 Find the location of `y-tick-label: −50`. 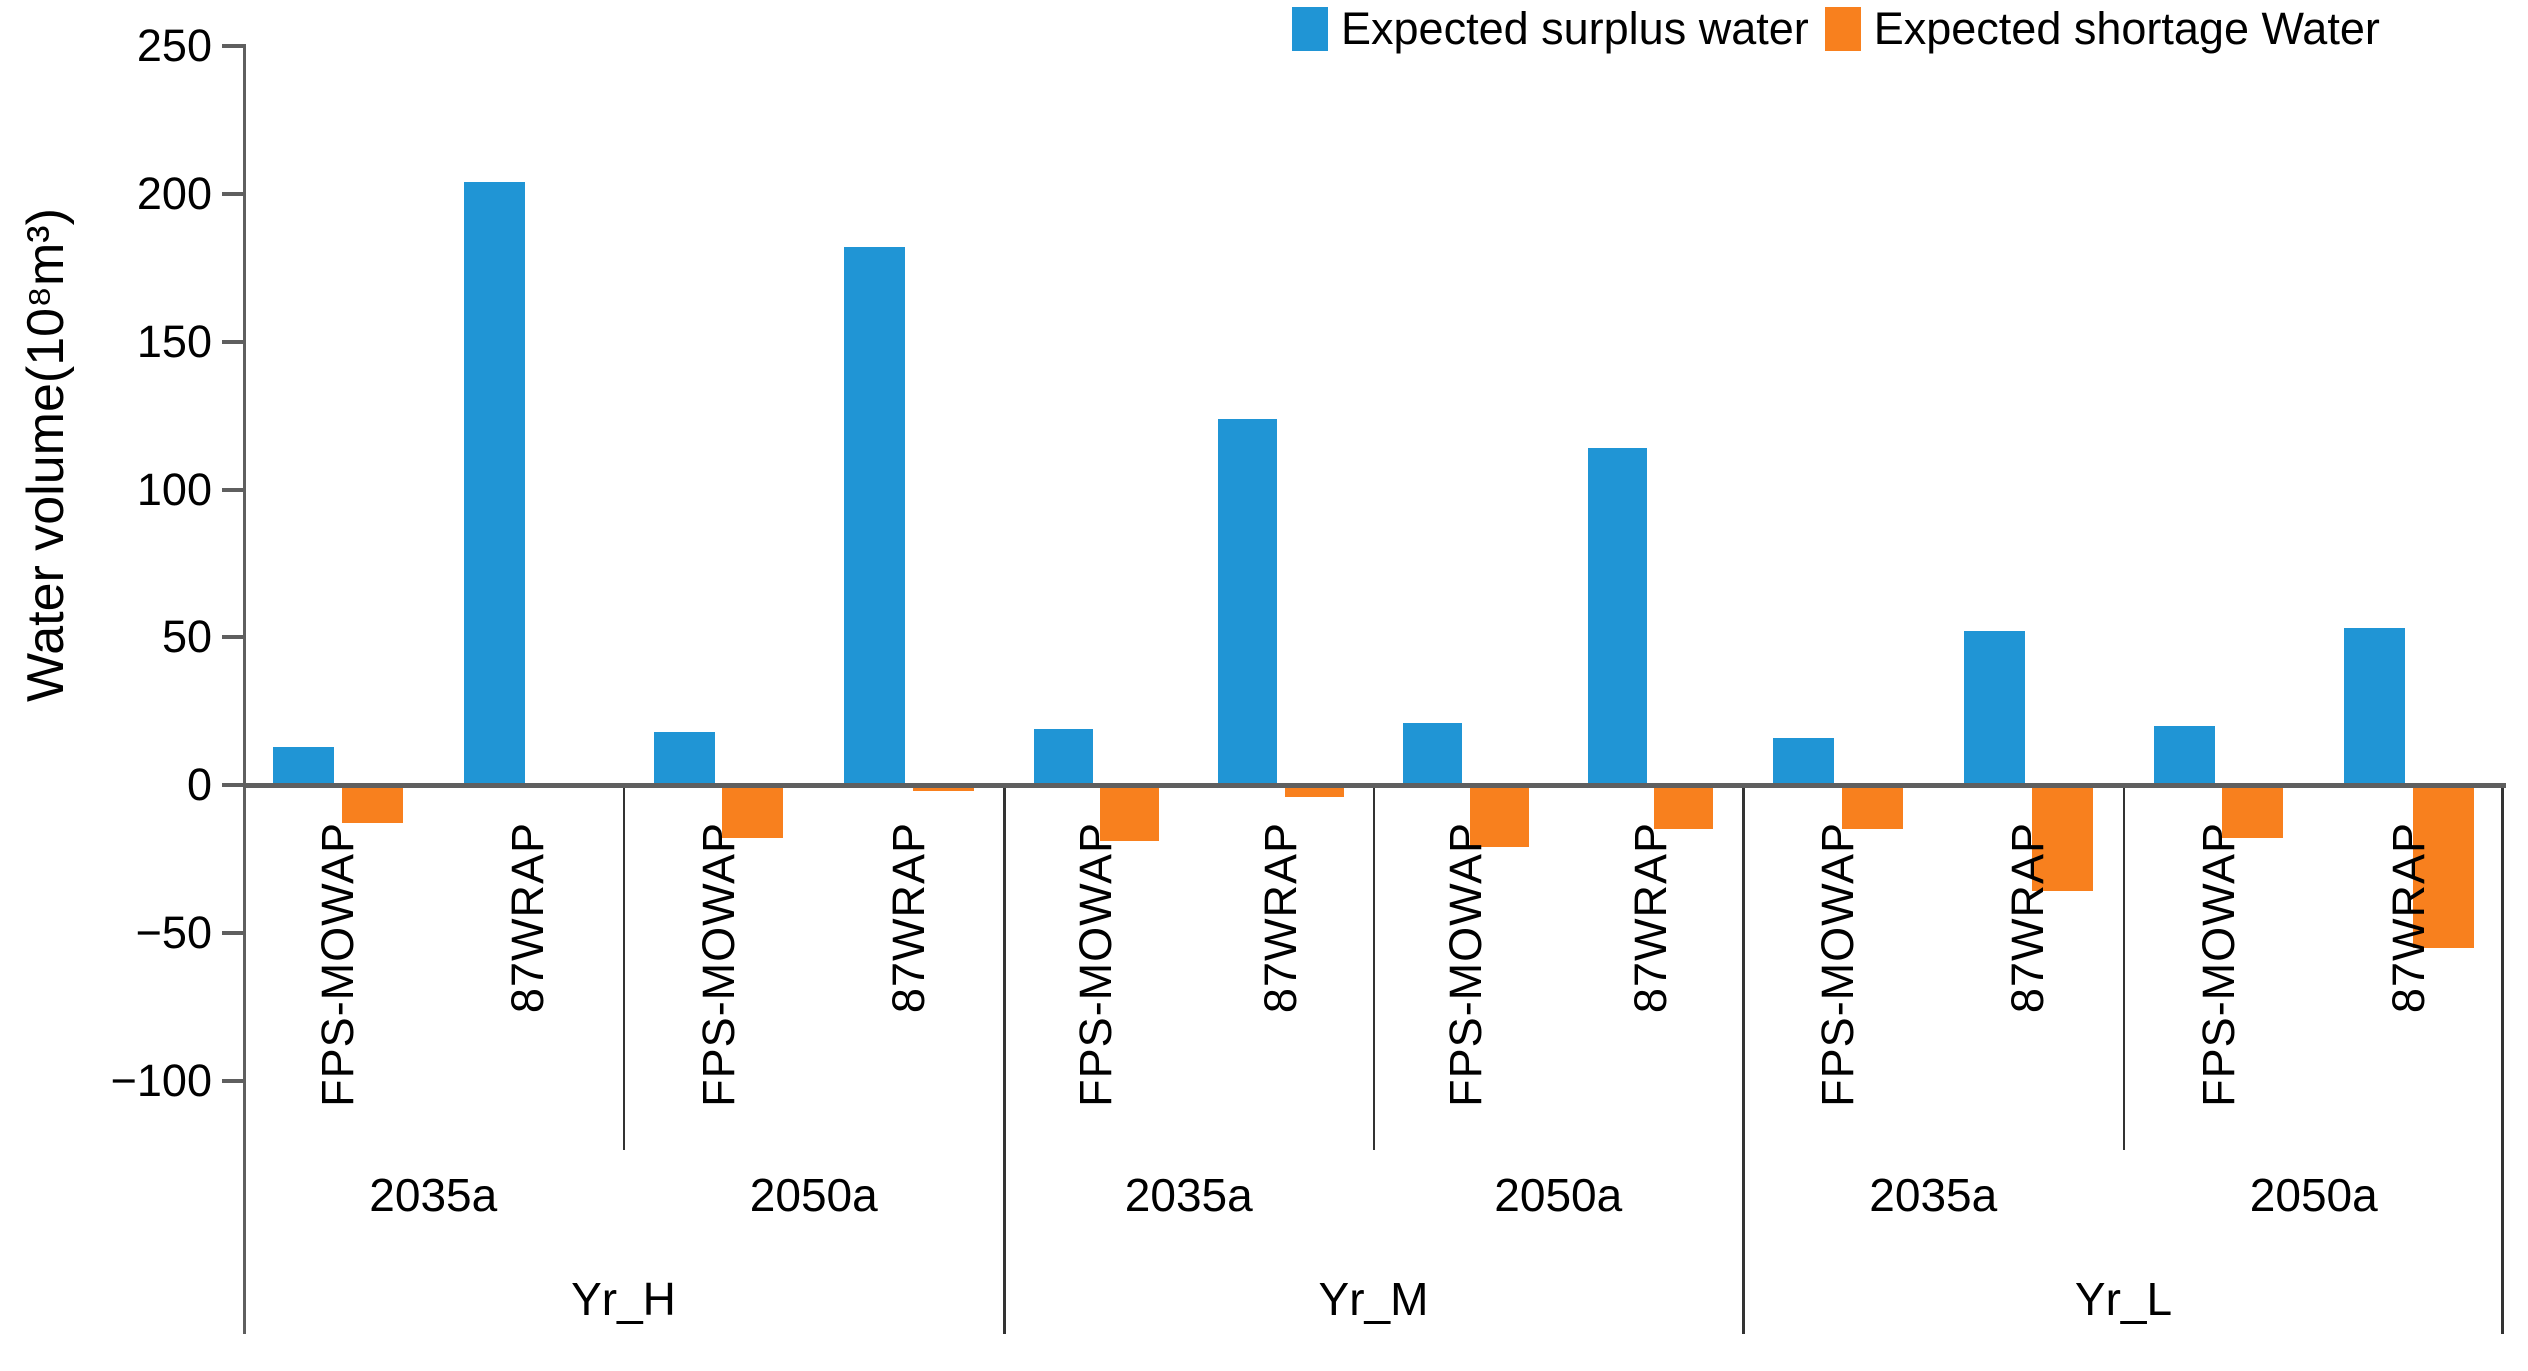

y-tick-label: −50 is located at coordinates (173, 932).